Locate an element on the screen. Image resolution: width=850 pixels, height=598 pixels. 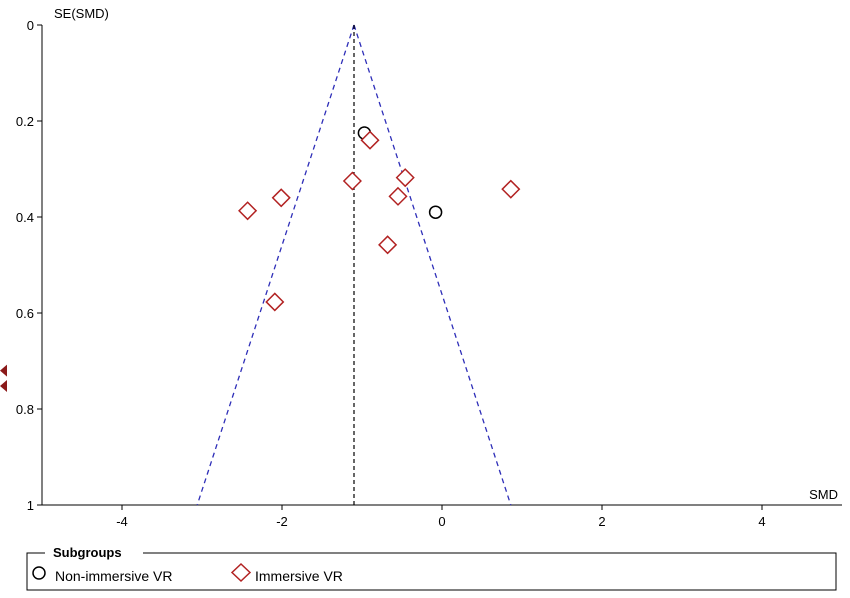
y-tick-label: 0.2 is located at coordinates (25, 121).